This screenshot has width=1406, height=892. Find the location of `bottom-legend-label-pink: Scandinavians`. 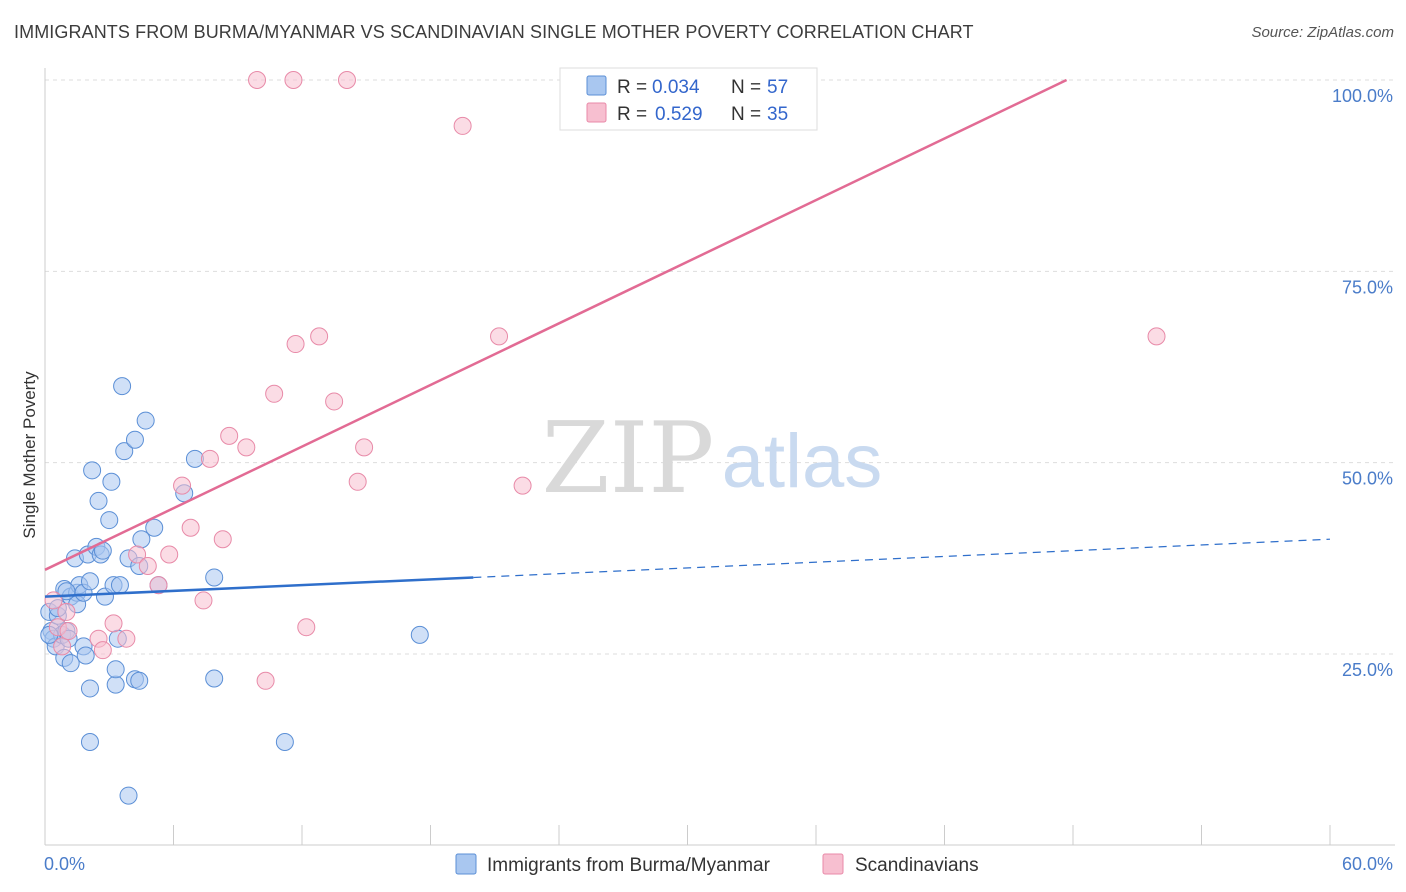

bottom-legend-label-pink: Scandinavians is located at coordinates (917, 865).